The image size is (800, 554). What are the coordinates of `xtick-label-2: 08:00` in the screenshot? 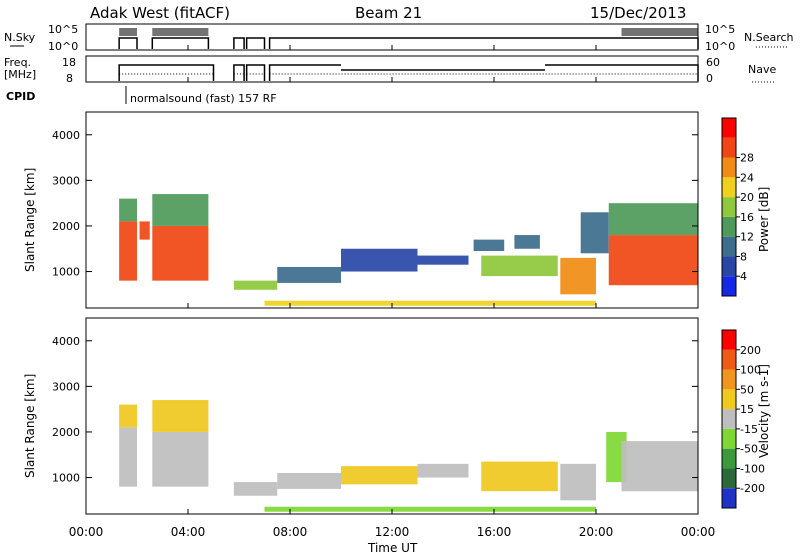 It's located at (290, 532).